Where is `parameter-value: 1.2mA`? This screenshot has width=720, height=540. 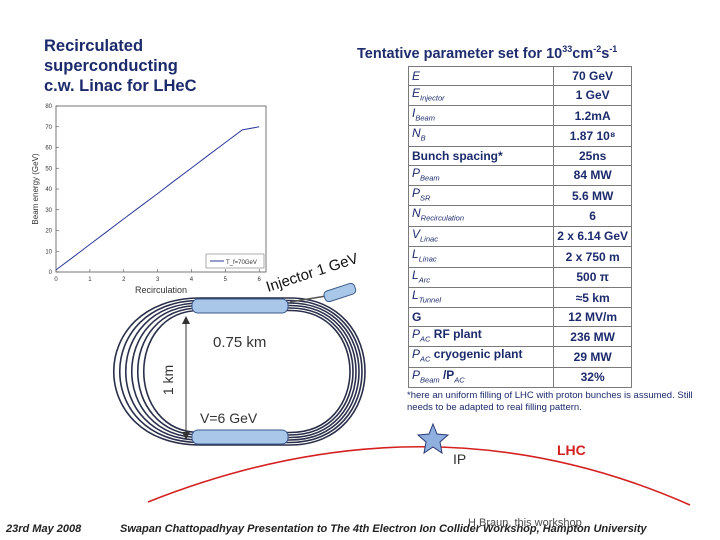
parameter-value: 1.2mA is located at coordinates (592, 116).